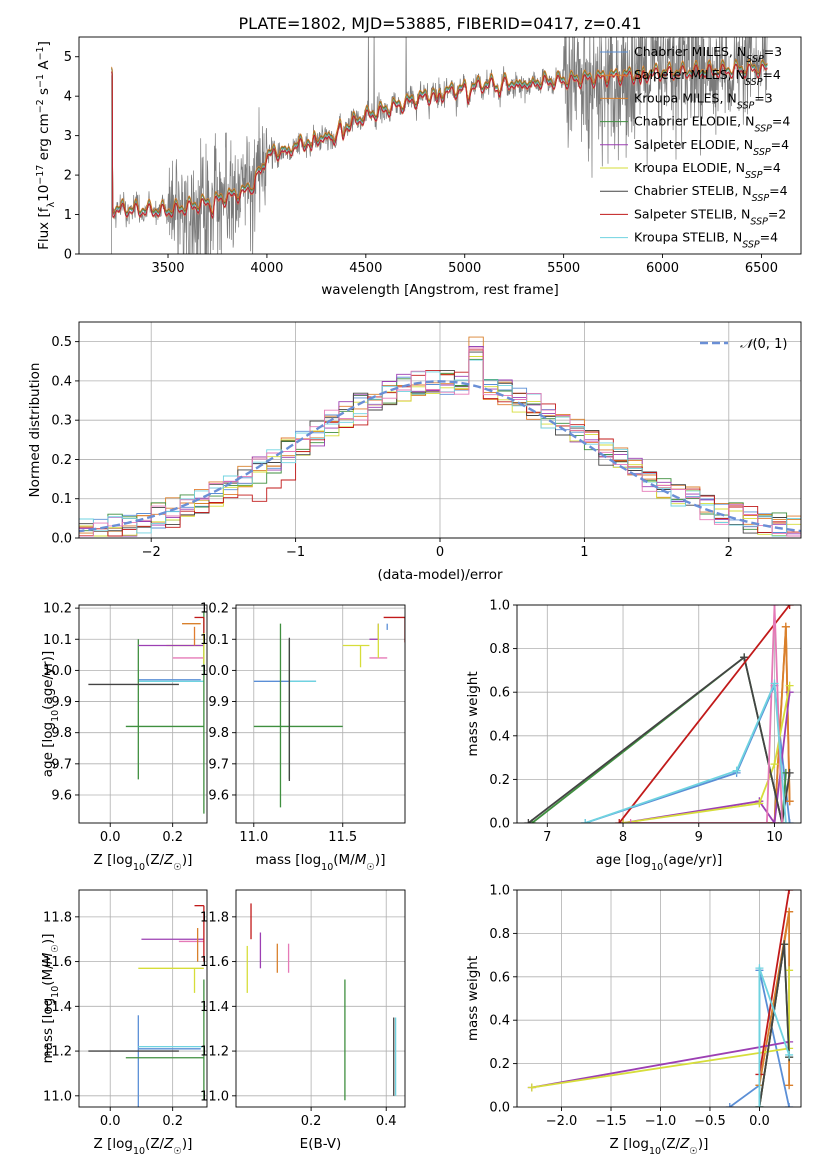 This screenshot has height=1170, width=819. Describe the element at coordinates (440, 290) in the screenshot. I see `x-axis-label: wavelength [Angstrom, rest frame]` at that location.